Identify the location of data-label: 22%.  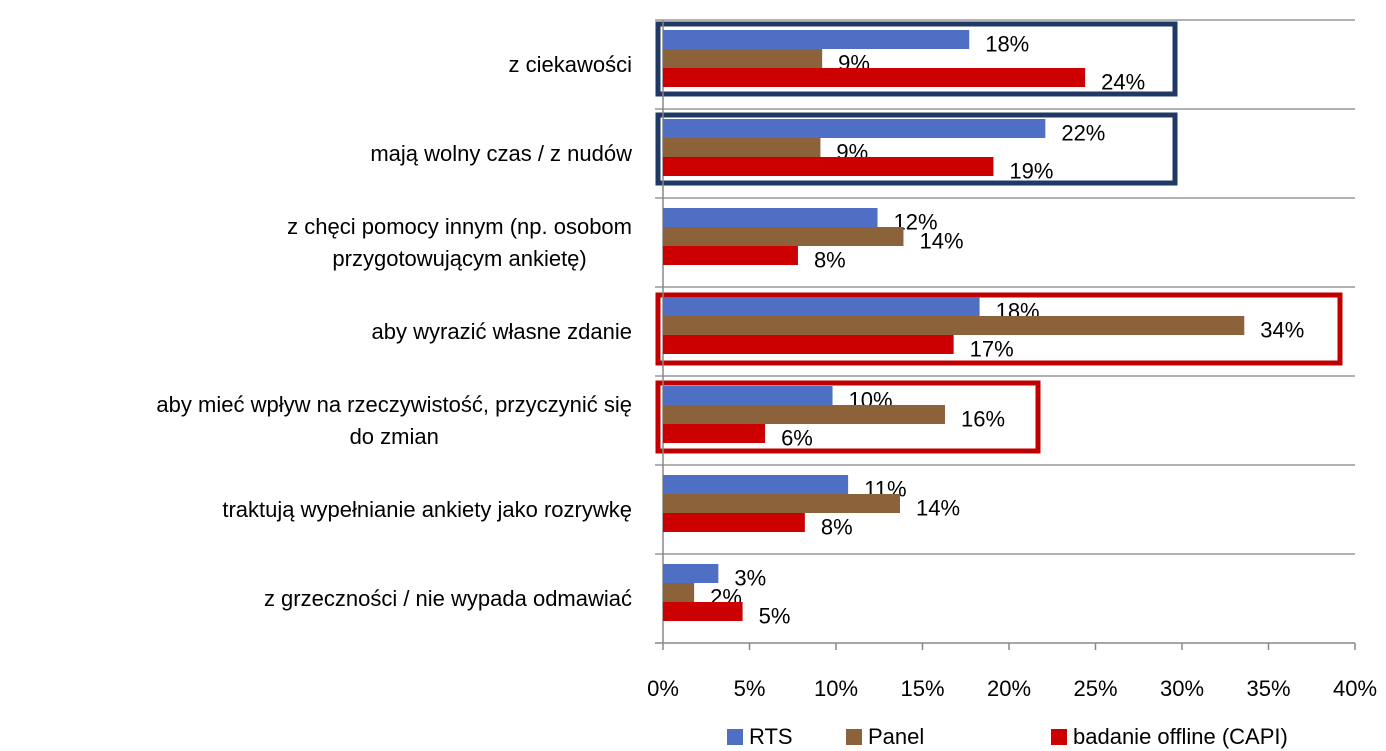
(1083, 132).